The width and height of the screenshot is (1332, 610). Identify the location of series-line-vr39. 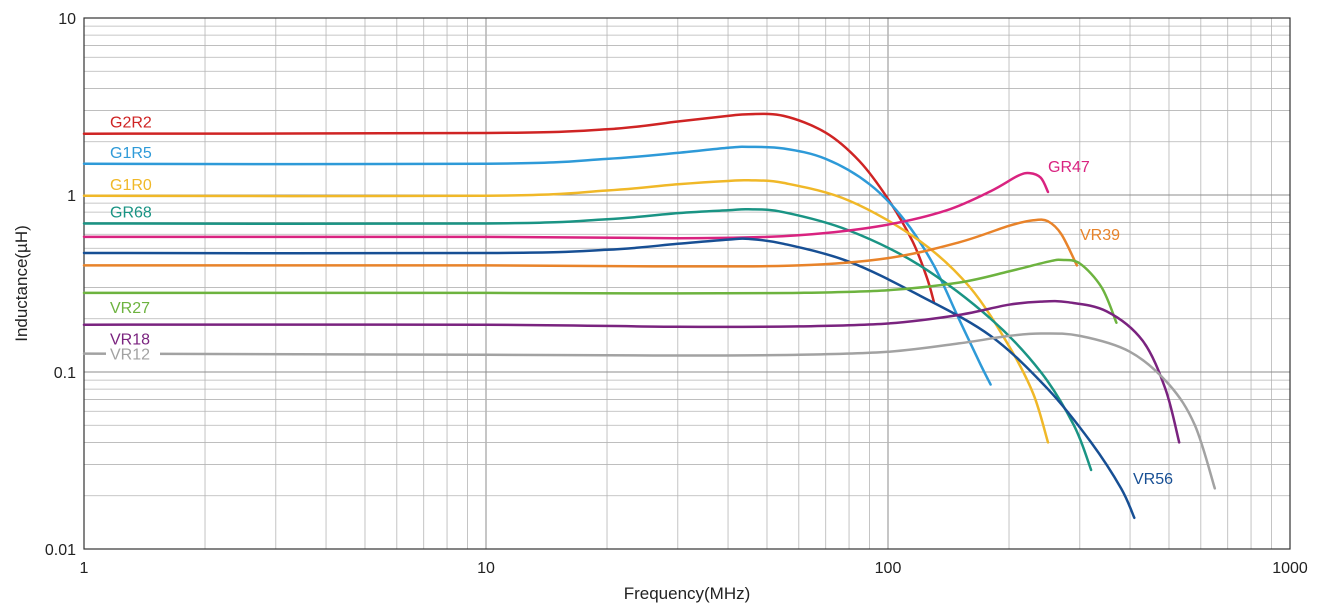
(580, 243).